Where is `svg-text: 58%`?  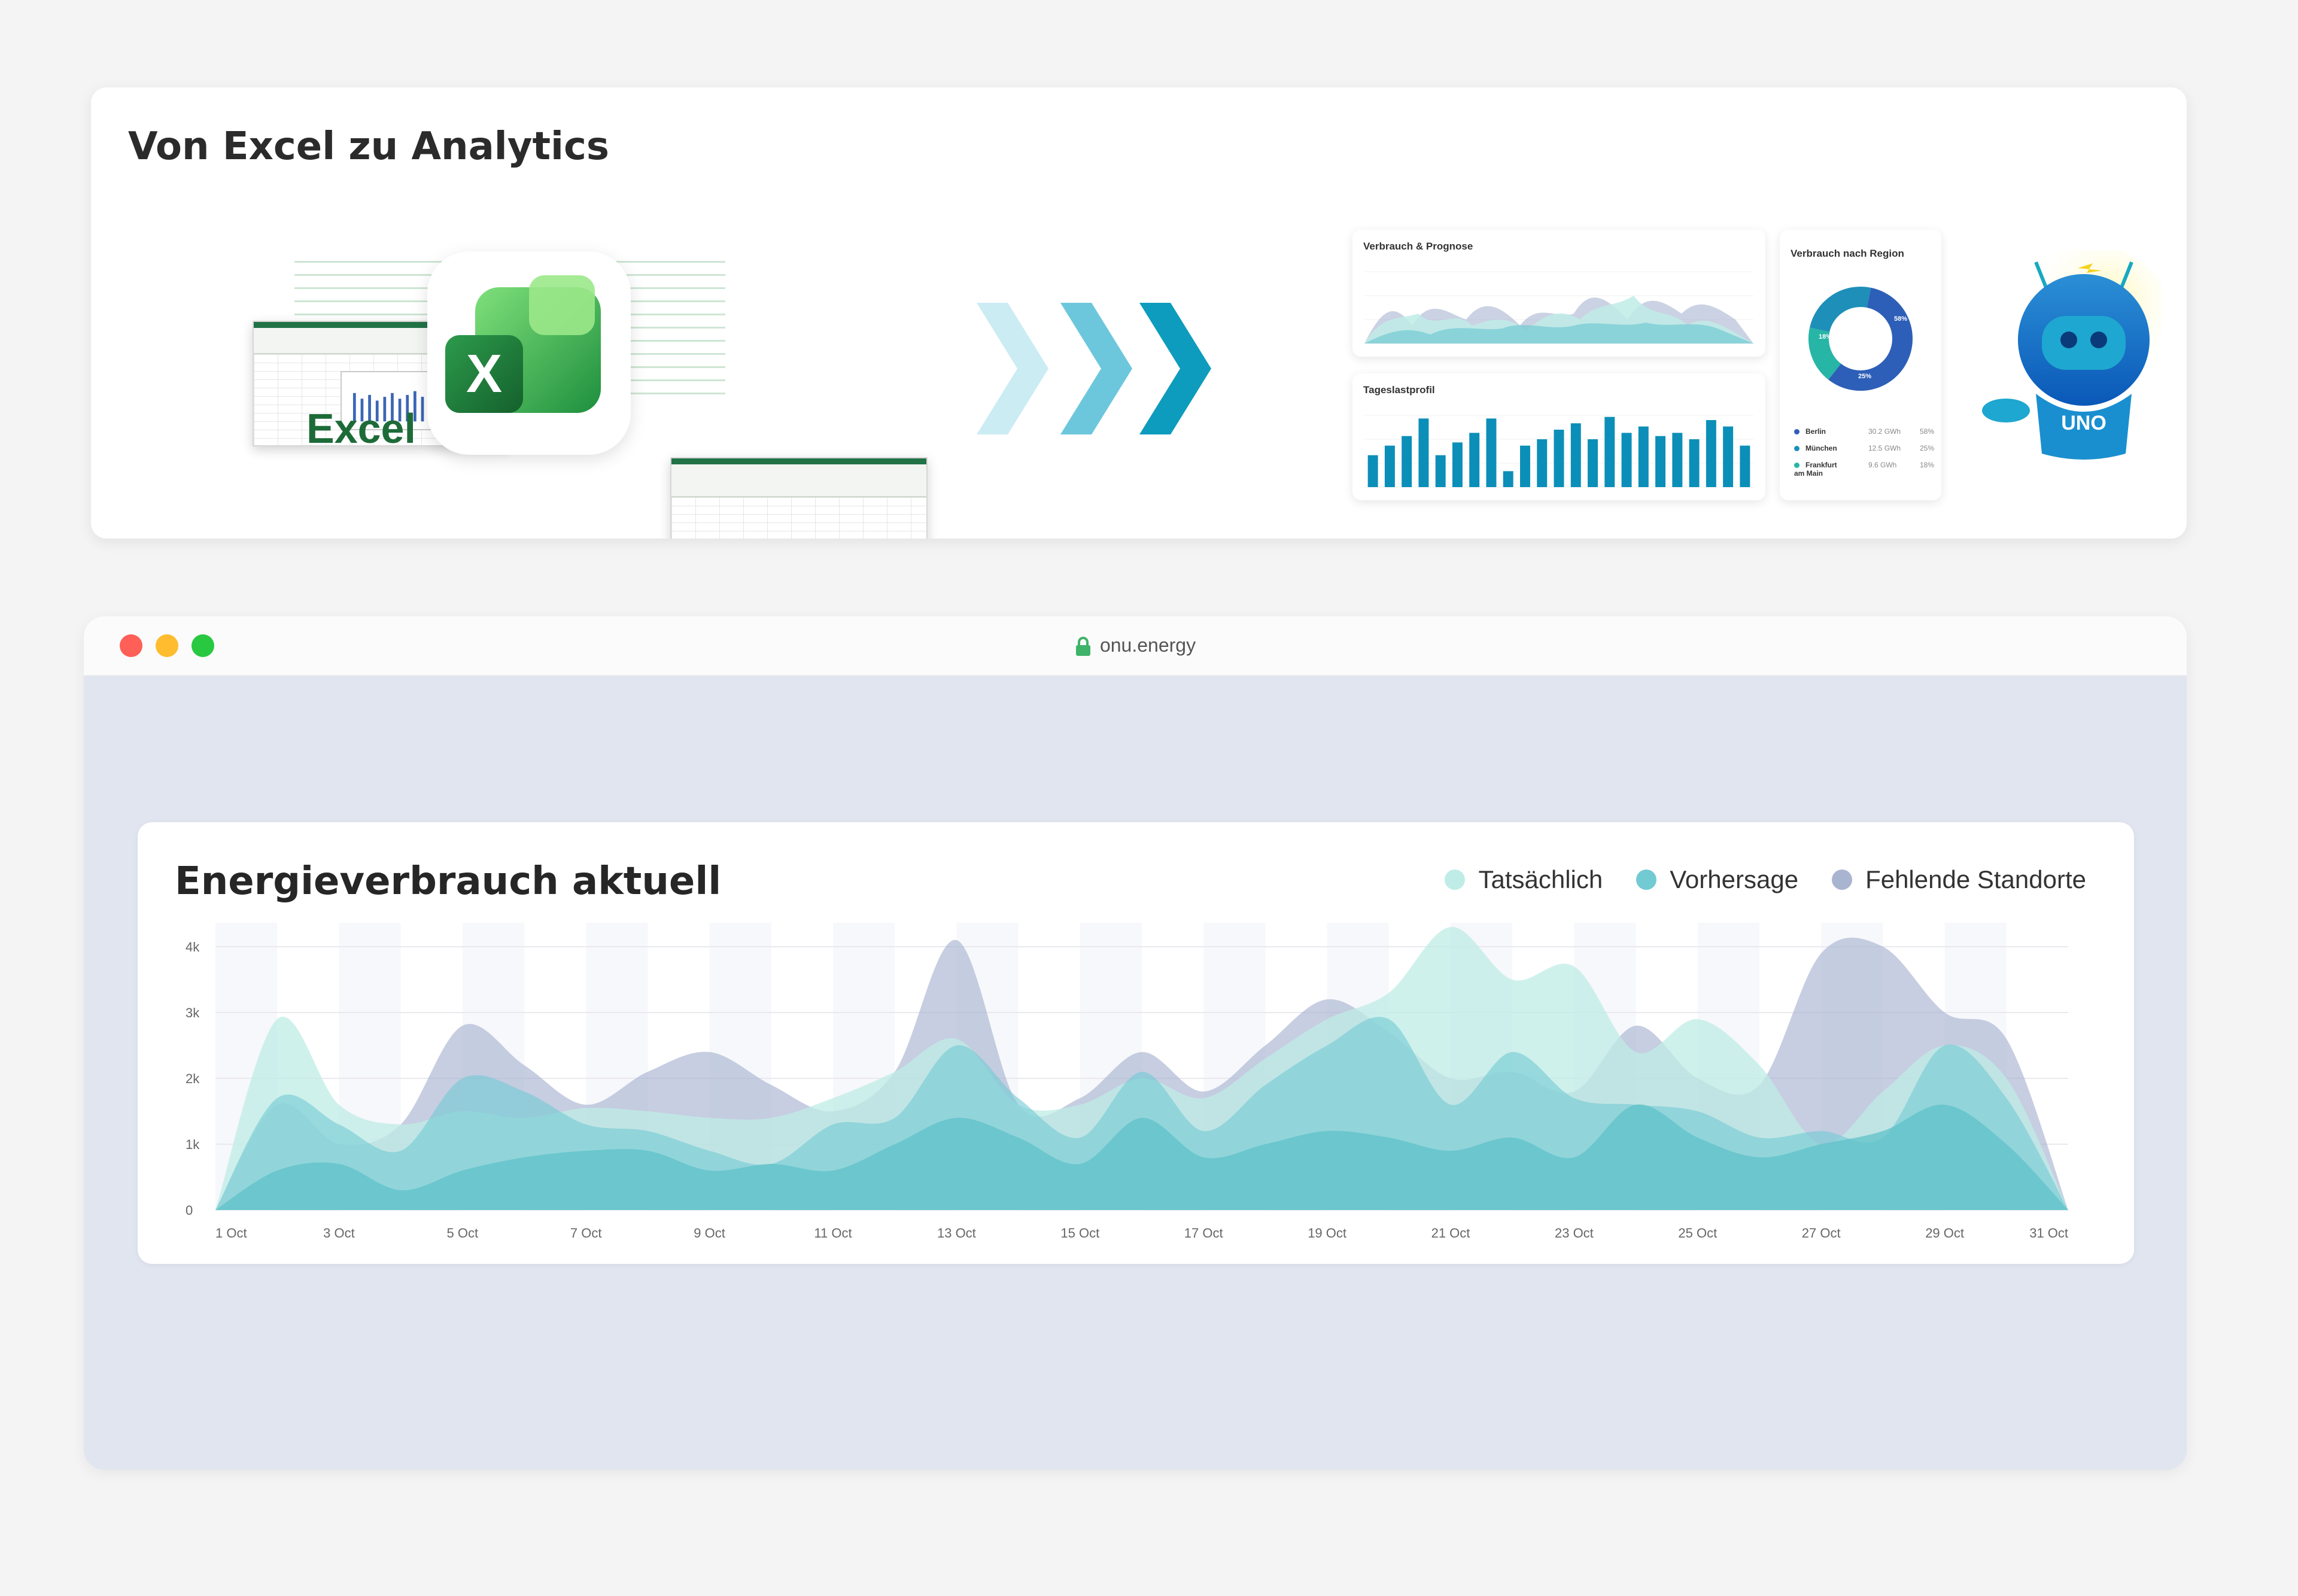
svg-text: 58% is located at coordinates (1900, 319).